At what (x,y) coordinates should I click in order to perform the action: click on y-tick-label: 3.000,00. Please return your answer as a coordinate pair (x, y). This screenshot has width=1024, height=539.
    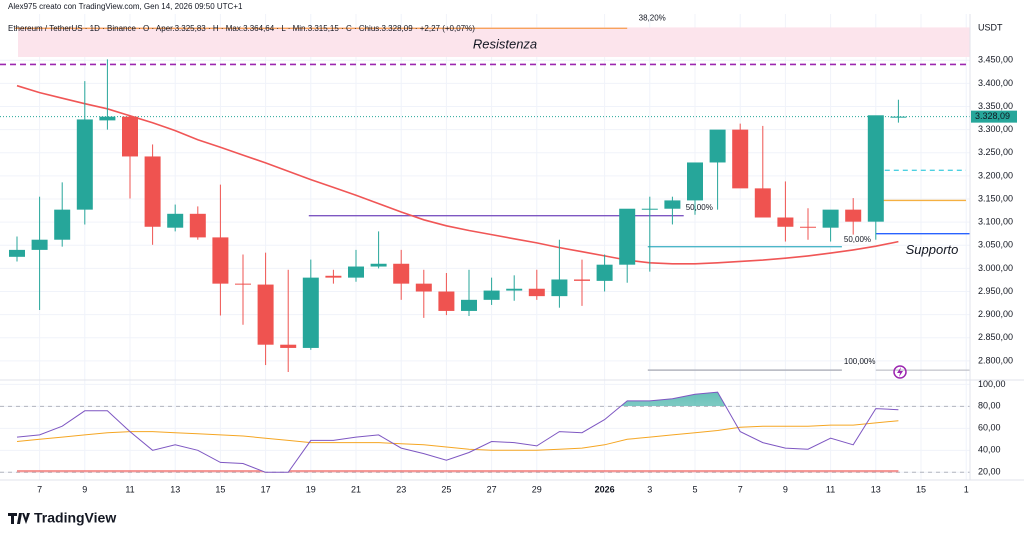
    Looking at the image, I should click on (995, 268).